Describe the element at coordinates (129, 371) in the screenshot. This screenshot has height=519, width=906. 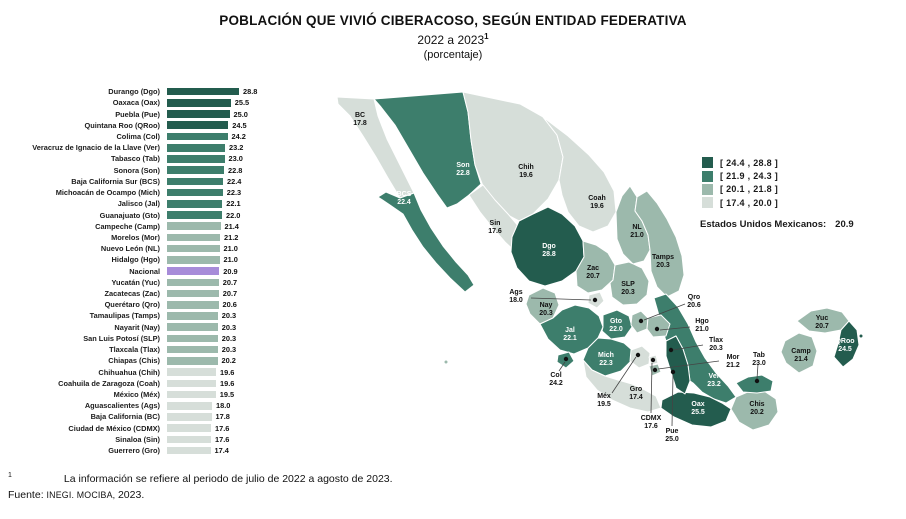
I see `bar-row: Chihuahua (Chih) 19.6` at that location.